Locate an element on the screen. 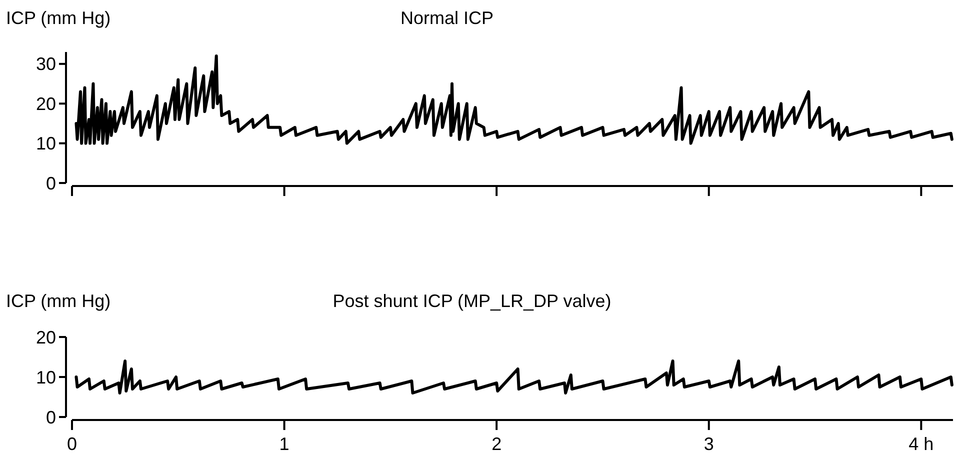  x-tick-label: 3 is located at coordinates (709, 444).